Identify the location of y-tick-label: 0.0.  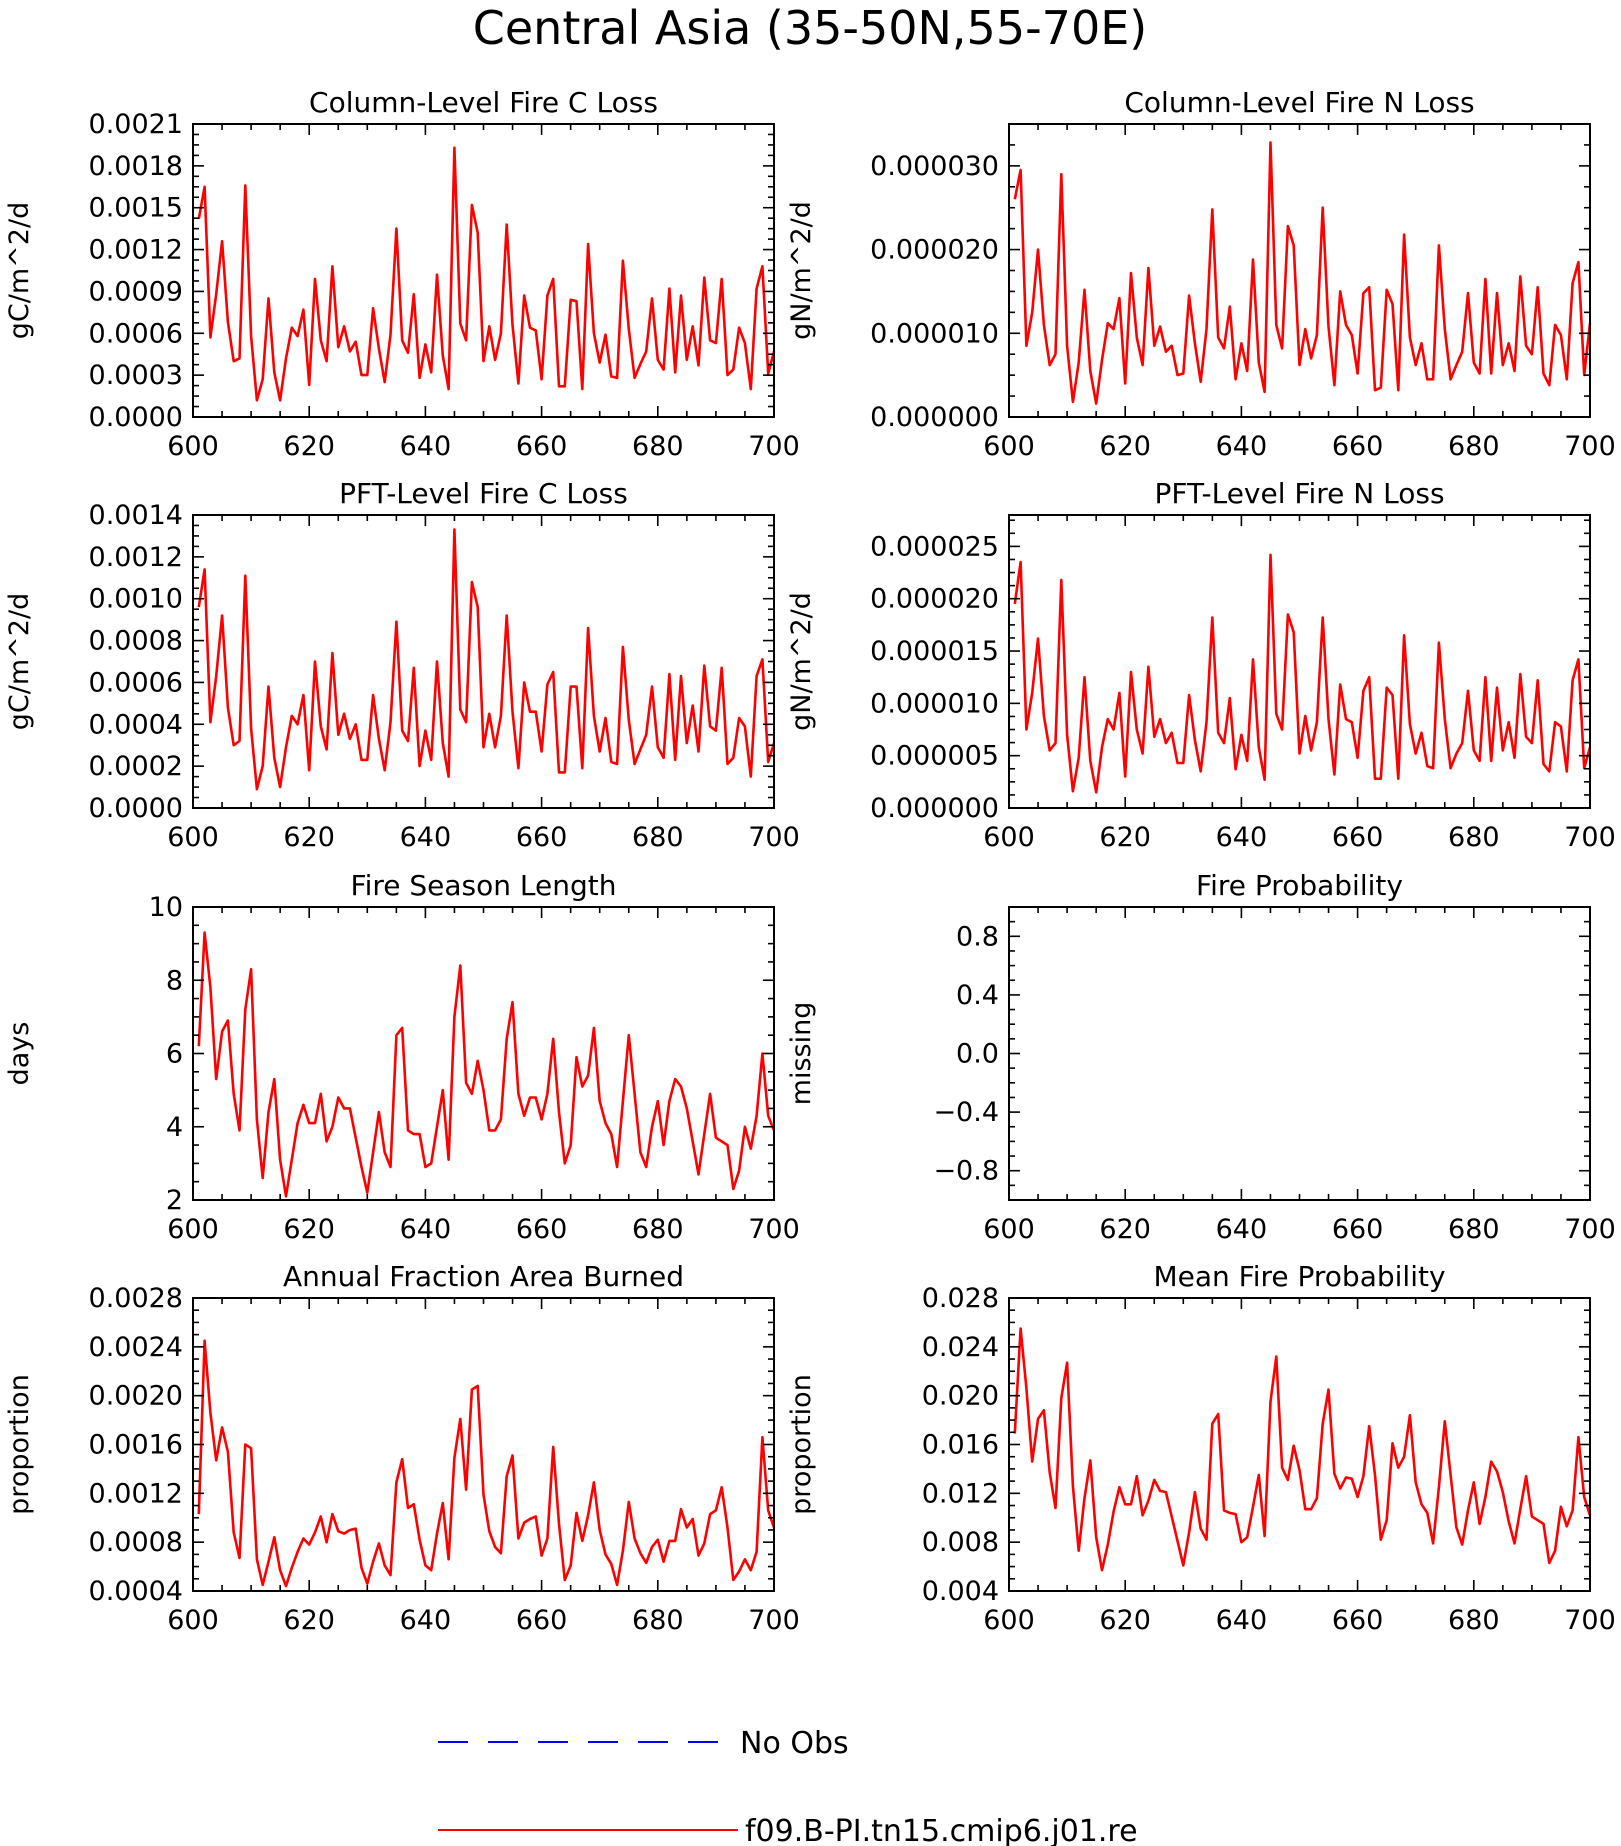
(977, 1054).